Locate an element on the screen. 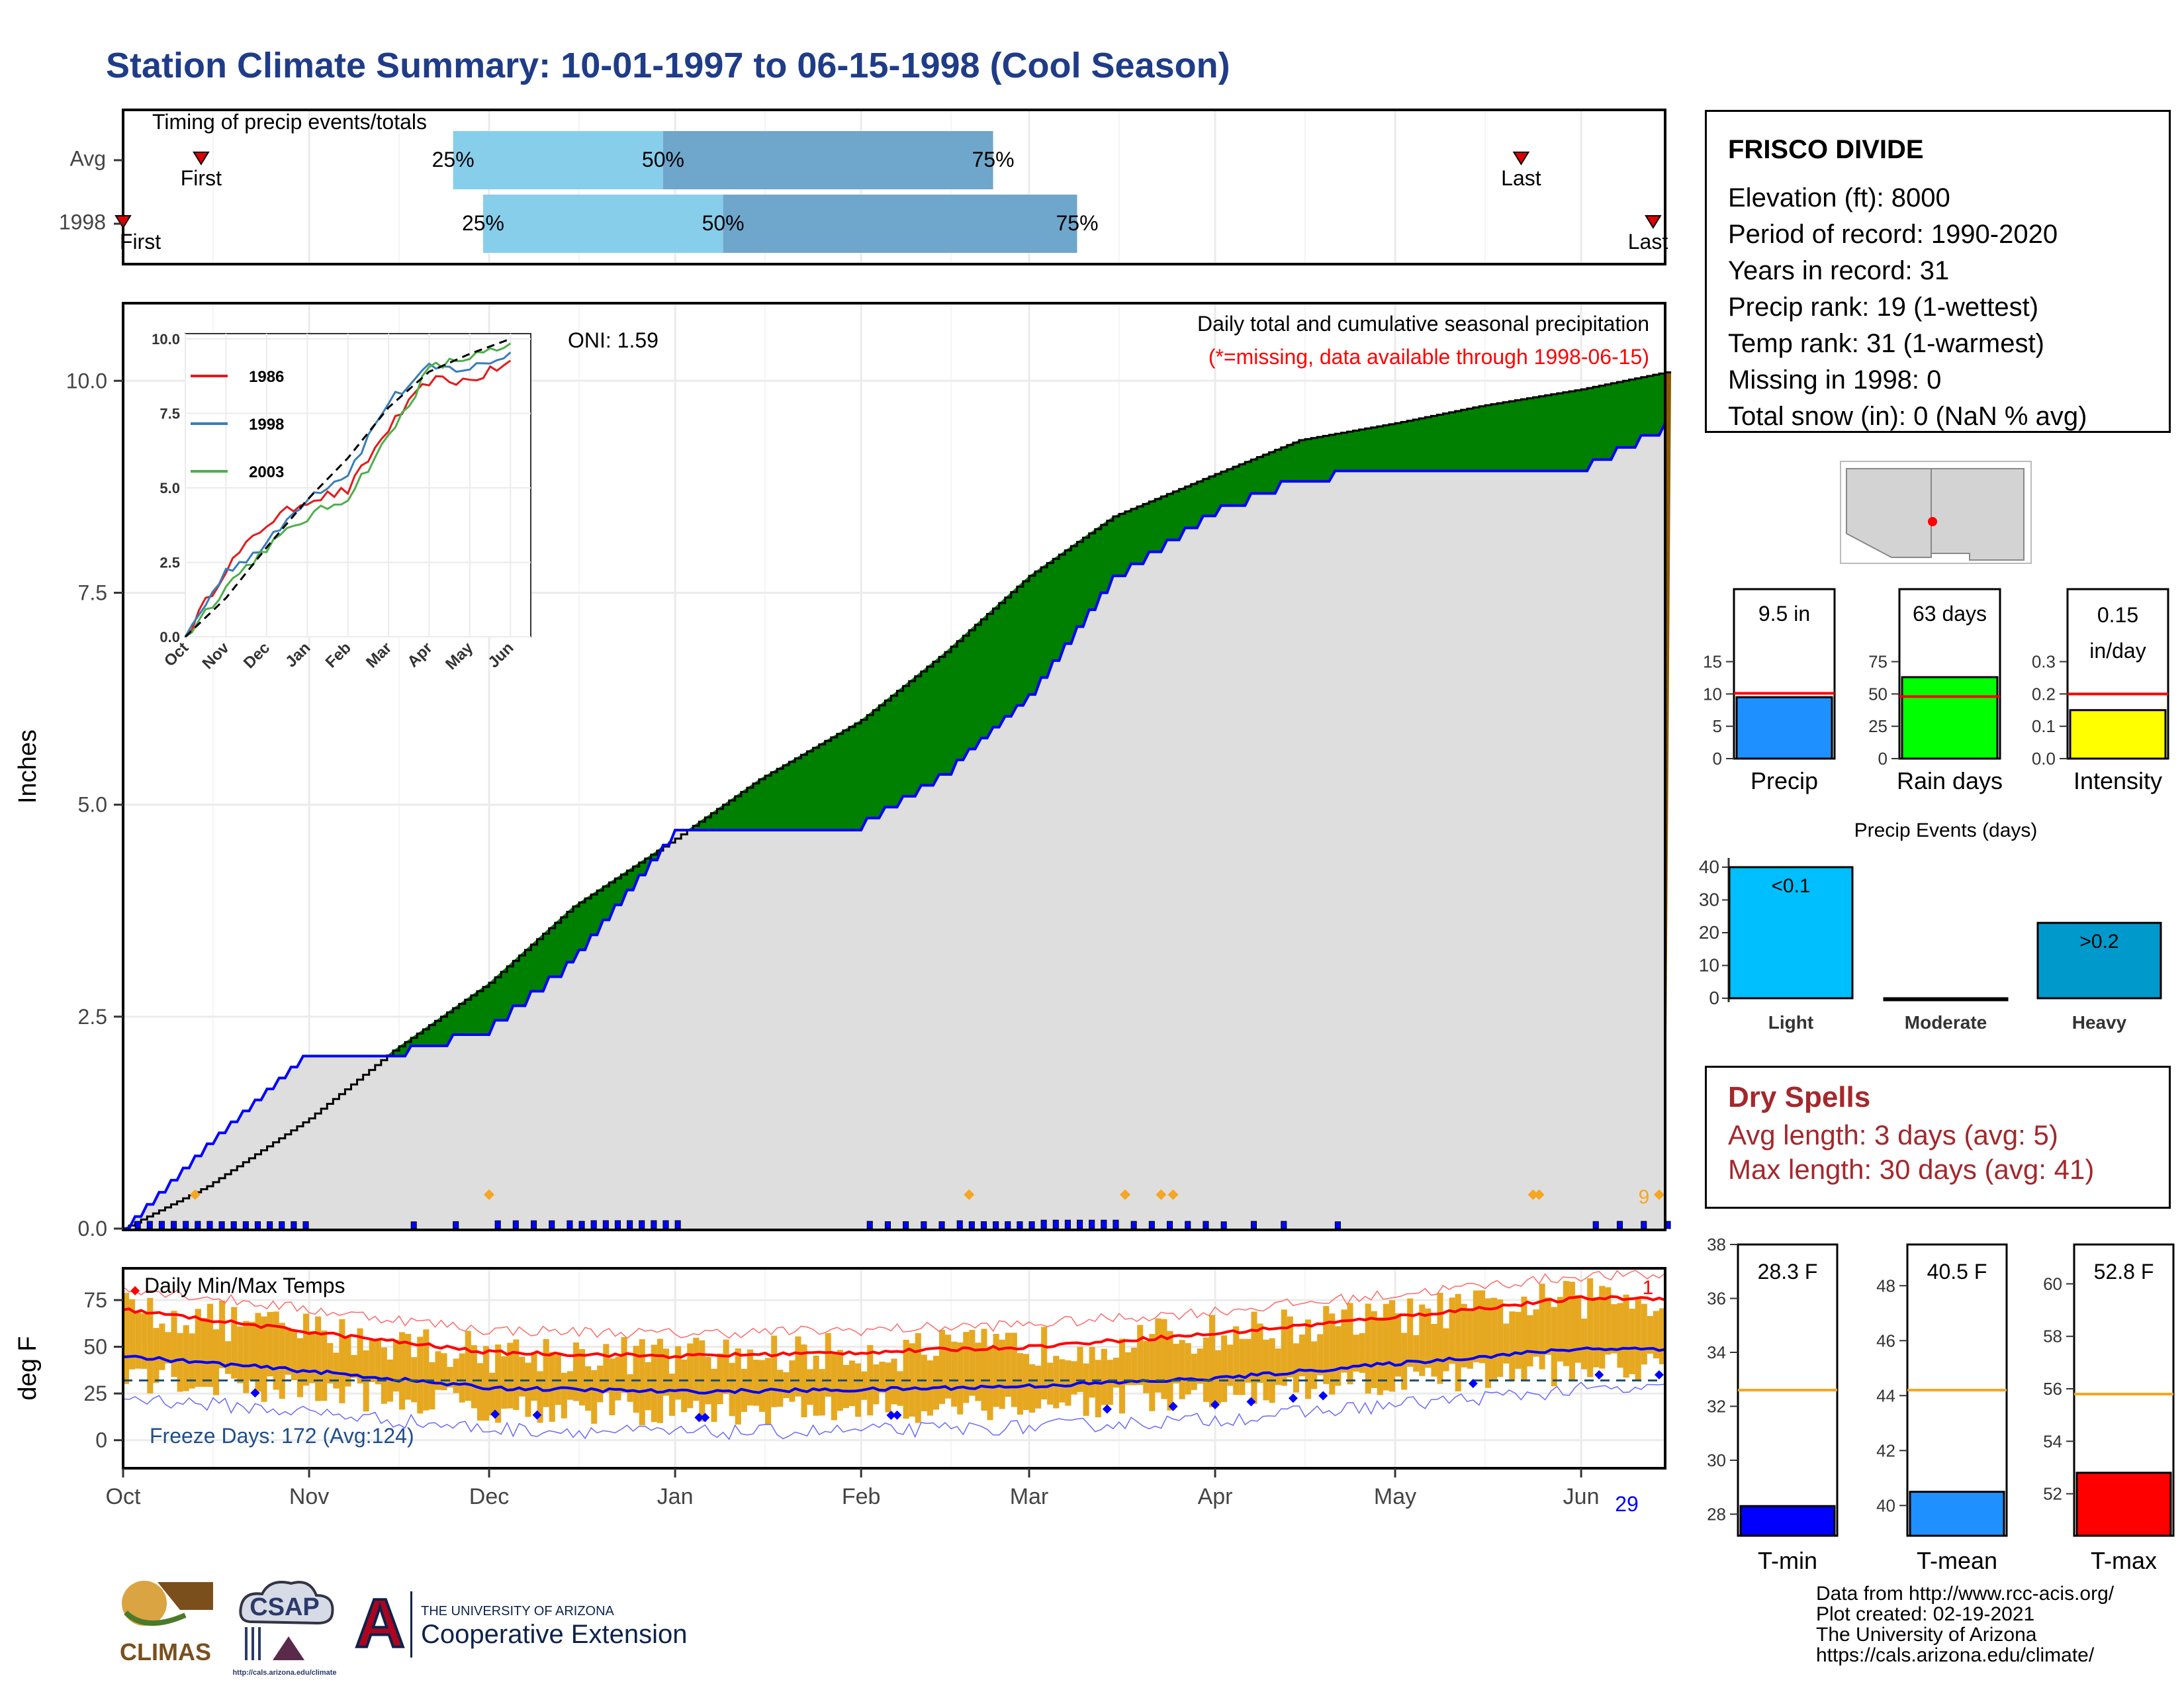  month-tick-label: Apr is located at coordinates (1215, 1496).